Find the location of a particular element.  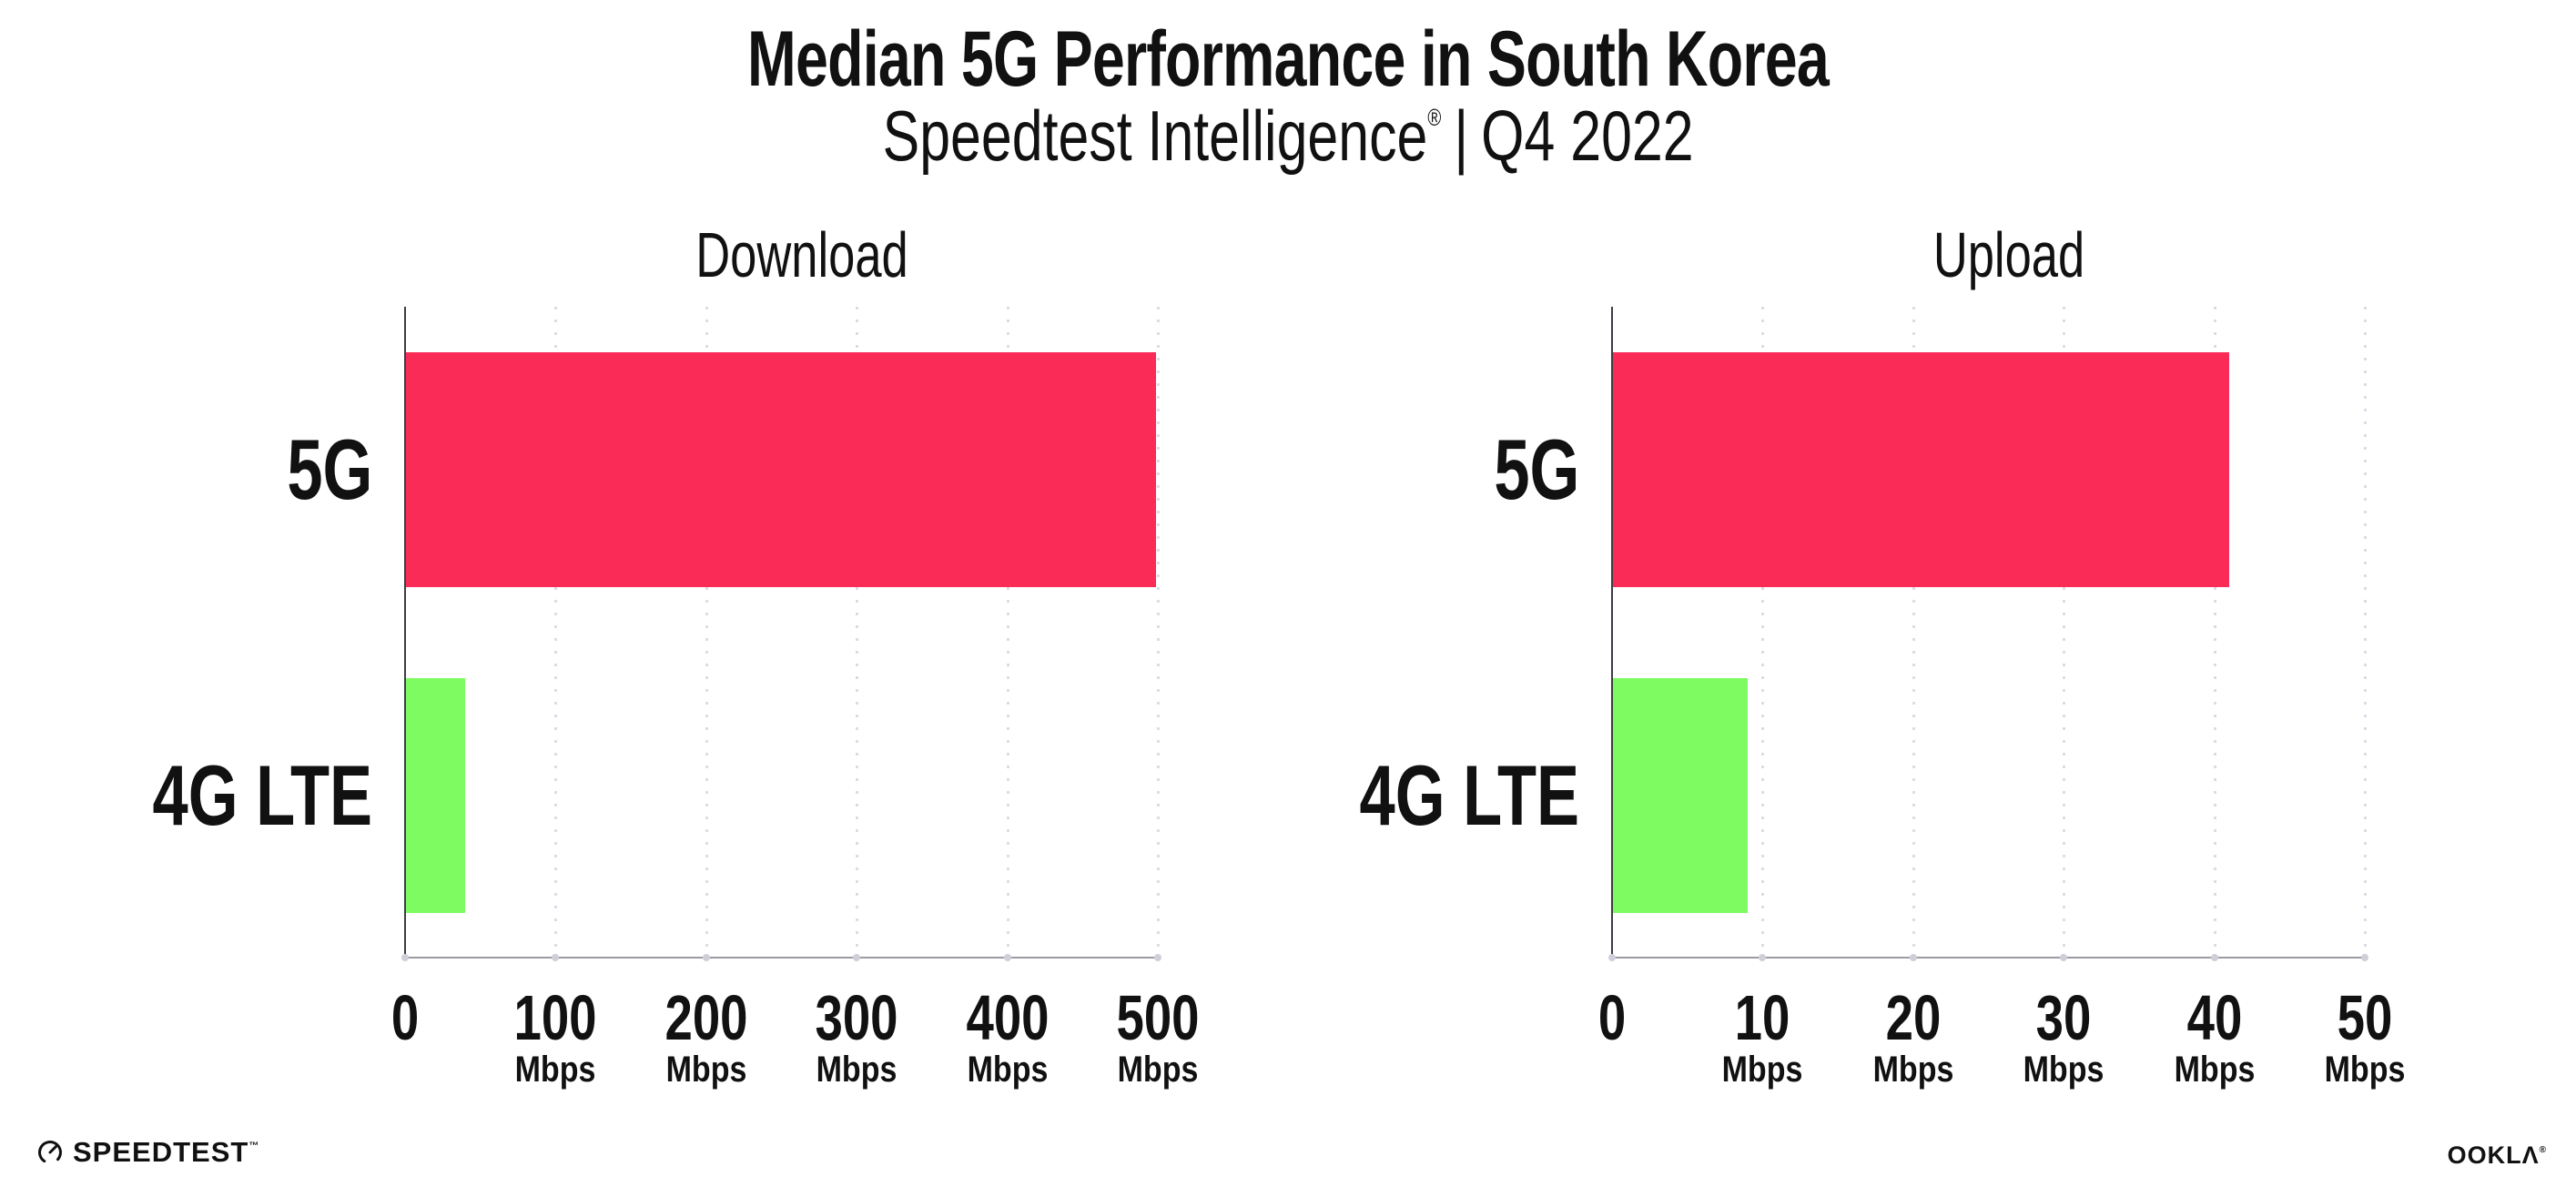

speedtest-wordmark-text: SPEEDTEST is located at coordinates (161, 1152).